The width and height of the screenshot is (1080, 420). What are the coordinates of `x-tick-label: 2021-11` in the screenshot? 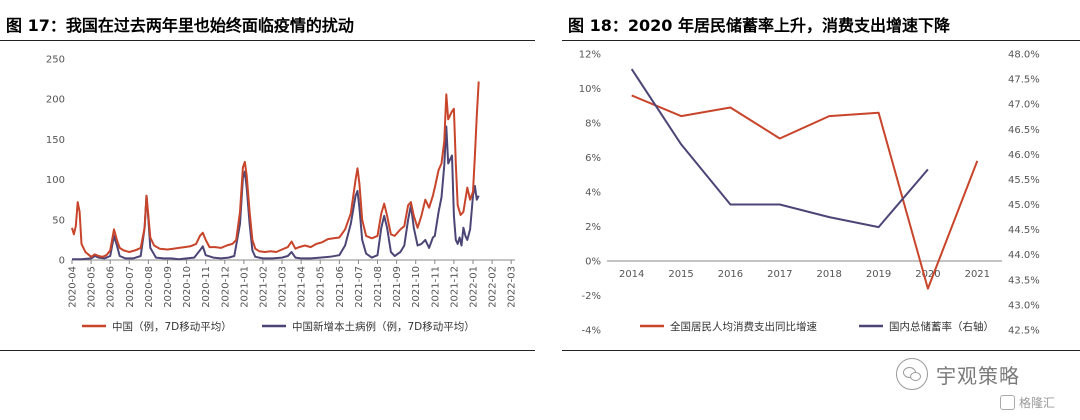 It's located at (435, 287).